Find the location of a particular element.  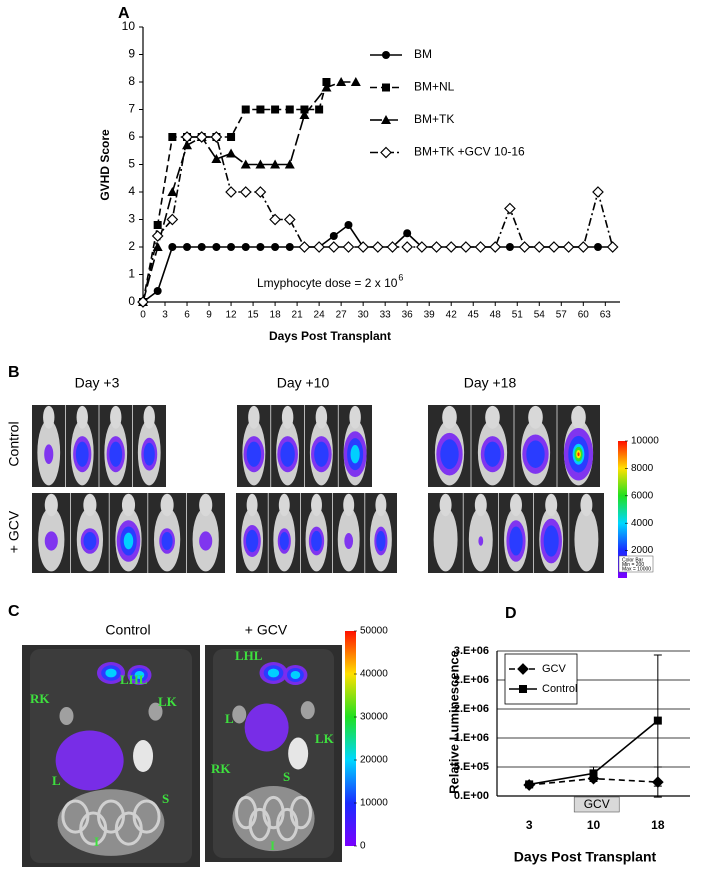

y-tick-label: 9 is located at coordinates (131, 54).